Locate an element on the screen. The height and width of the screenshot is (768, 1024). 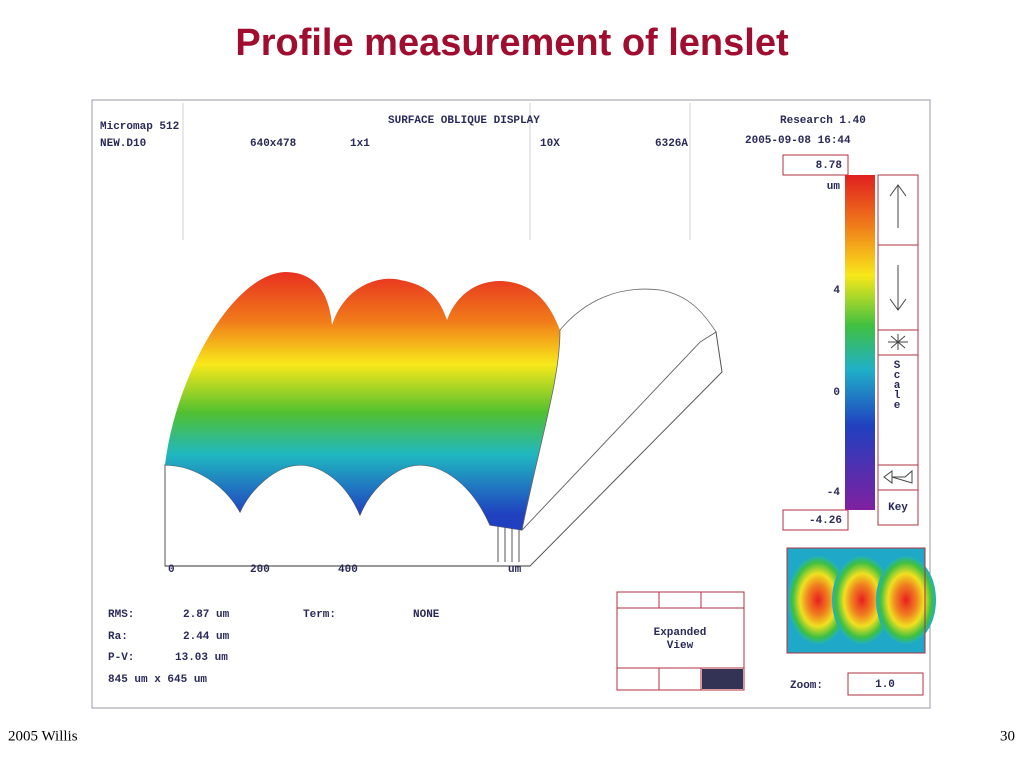
expanded-view-label: Expanded is located at coordinates (680, 633).